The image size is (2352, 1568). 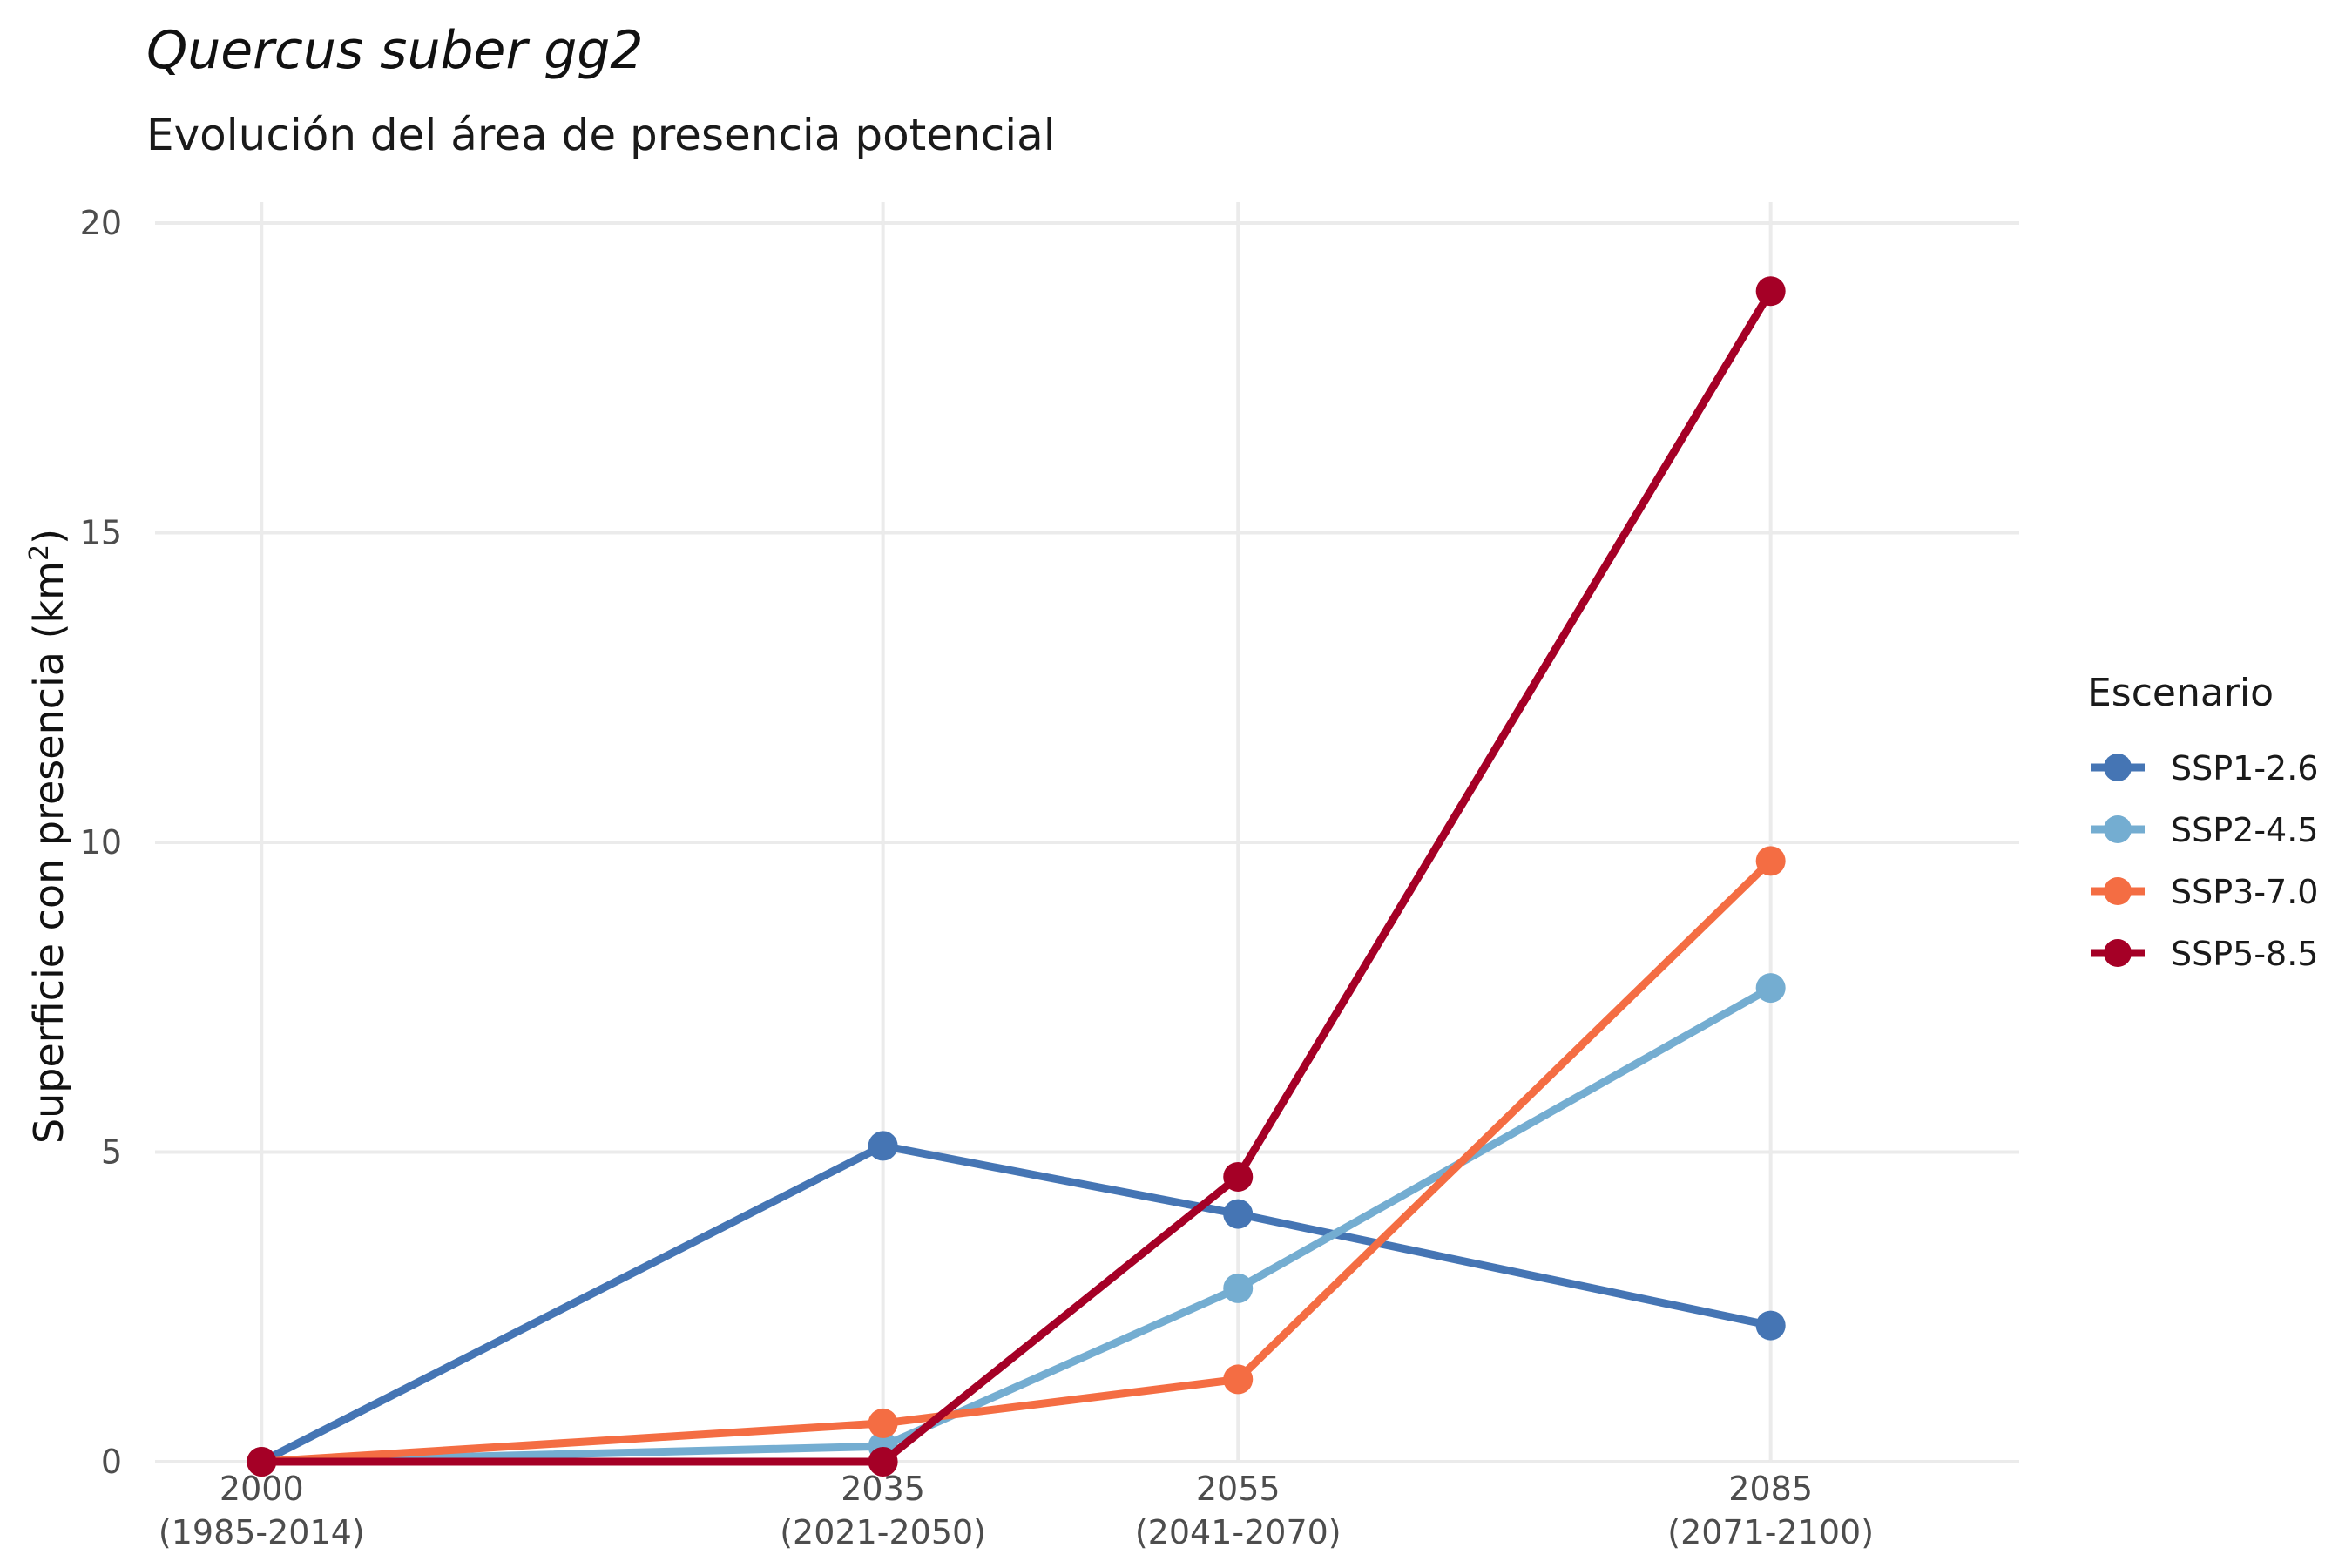 I want to click on legend-label: SSP3-7.0, so click(x=2244, y=892).